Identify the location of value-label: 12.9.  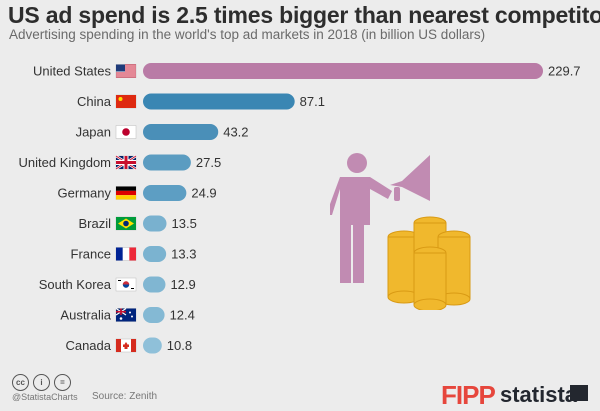
(182, 284).